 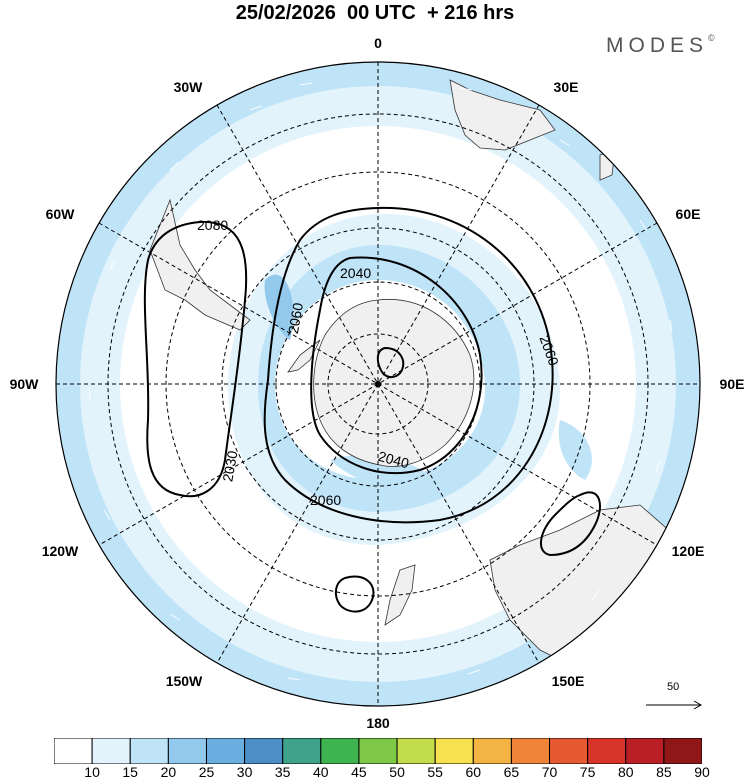 I want to click on colorbar-tick-label: 30, so click(x=244, y=772).